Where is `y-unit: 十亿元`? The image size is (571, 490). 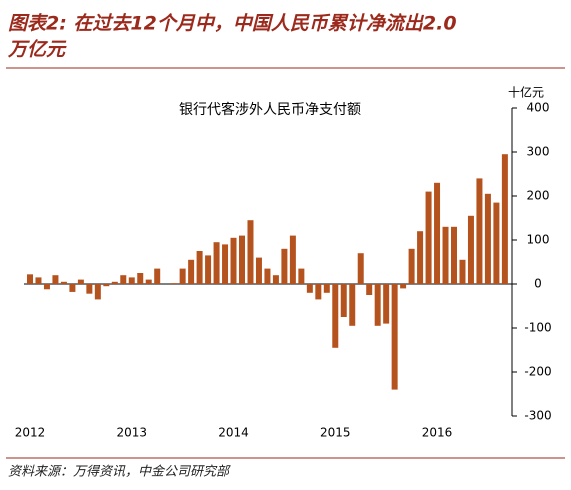
y-unit: 十亿元 is located at coordinates (526, 92).